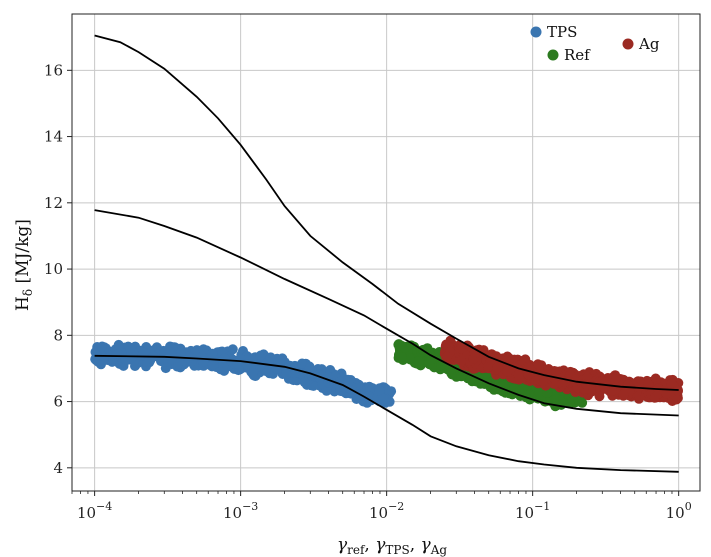  What do you see at coordinates (58, 402) in the screenshot?
I see `y-tick-label: 6` at bounding box center [58, 402].